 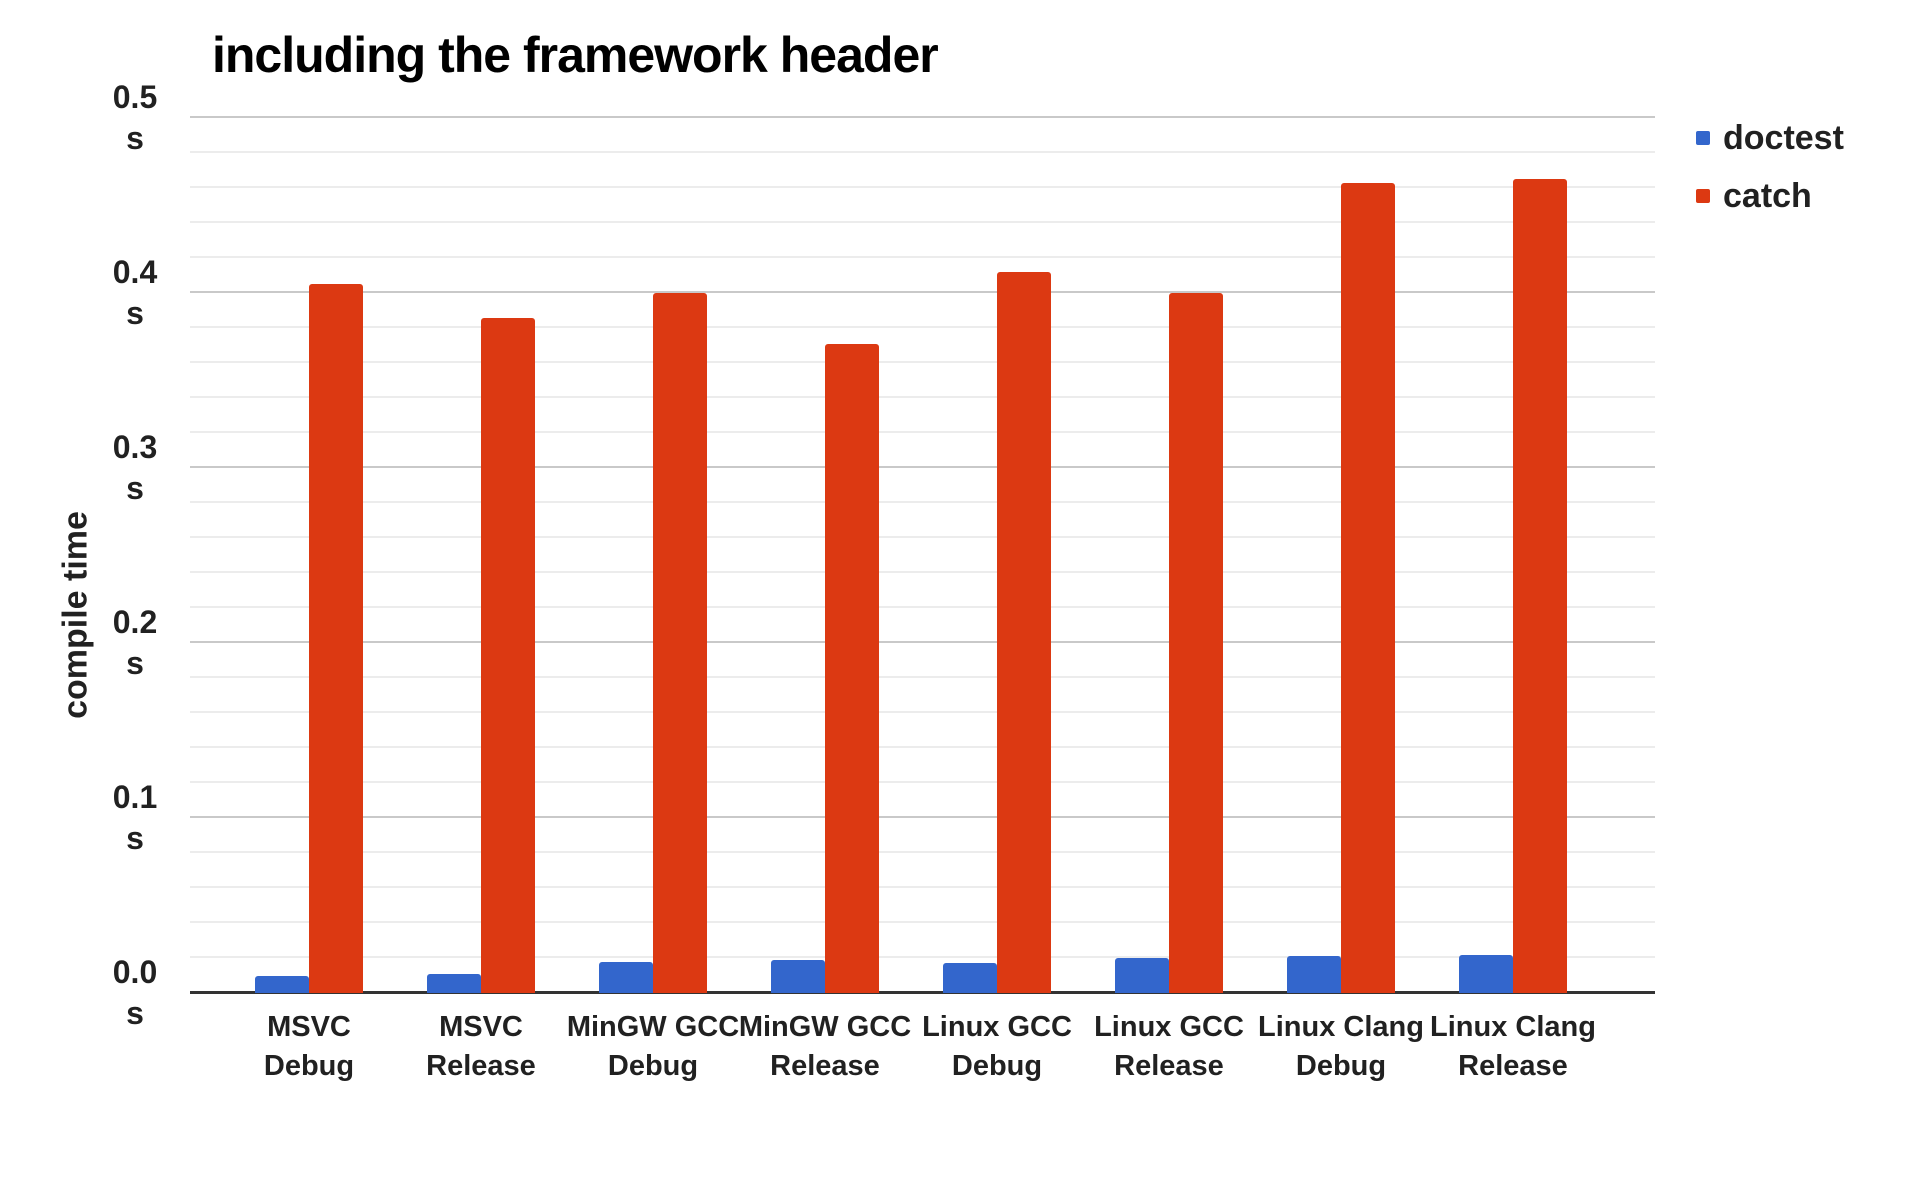 I want to click on category-label: Linux GCC Debug, so click(x=997, y=1047).